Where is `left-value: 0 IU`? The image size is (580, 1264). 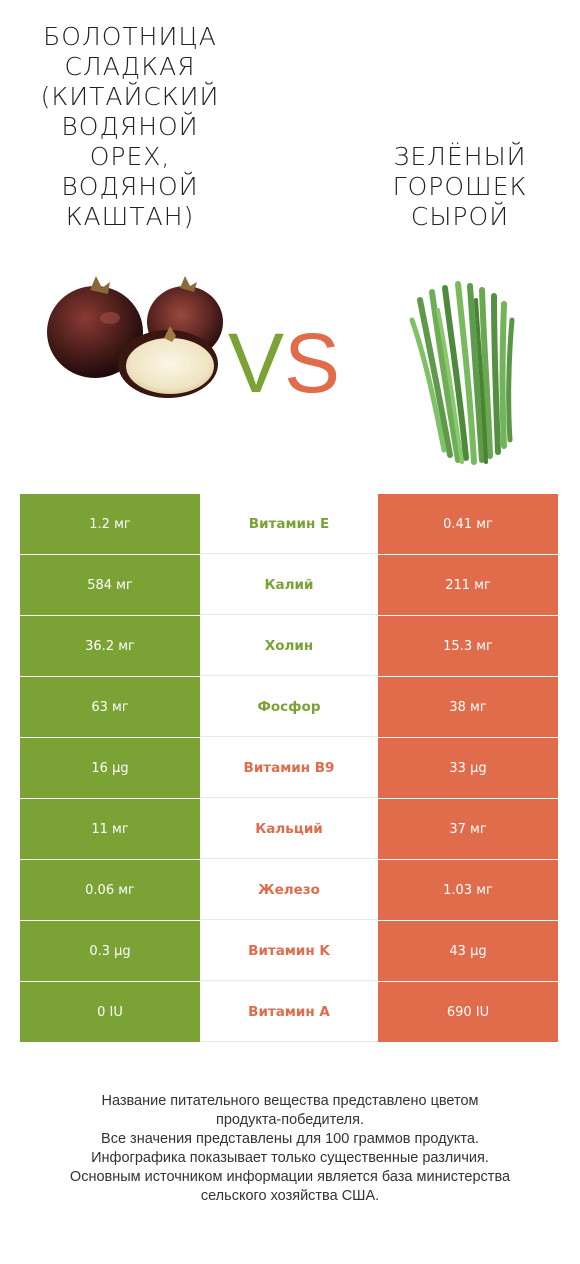 left-value: 0 IU is located at coordinates (110, 1012).